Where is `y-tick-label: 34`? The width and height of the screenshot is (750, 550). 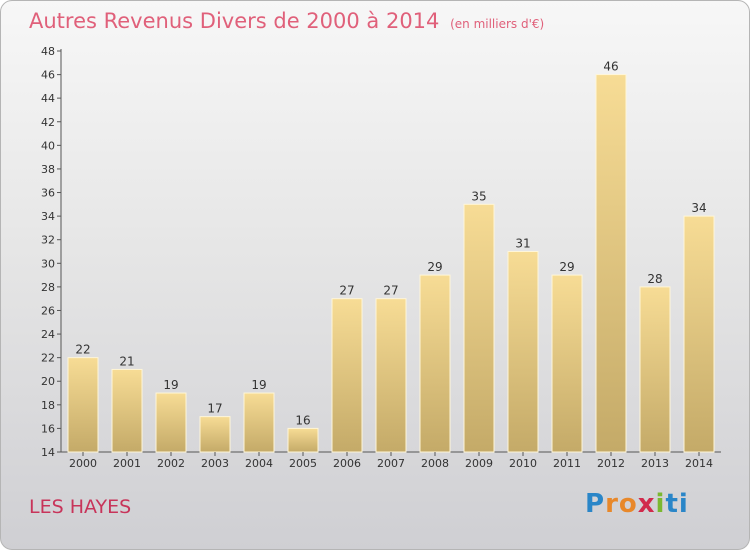 y-tick-label: 34 is located at coordinates (48, 216).